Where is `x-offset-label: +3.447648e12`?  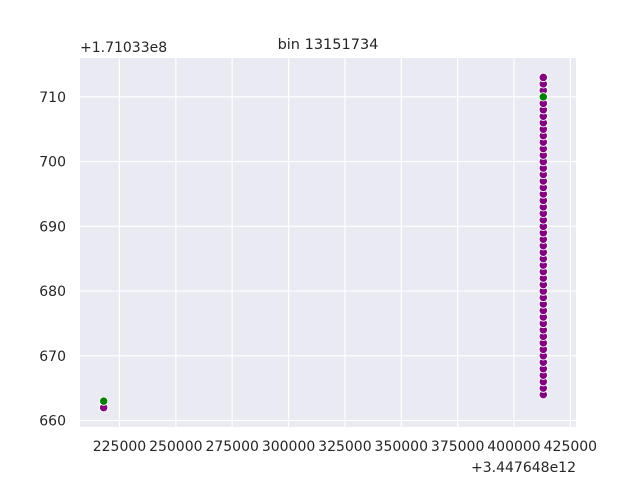 x-offset-label: +3.447648e12 is located at coordinates (523, 468).